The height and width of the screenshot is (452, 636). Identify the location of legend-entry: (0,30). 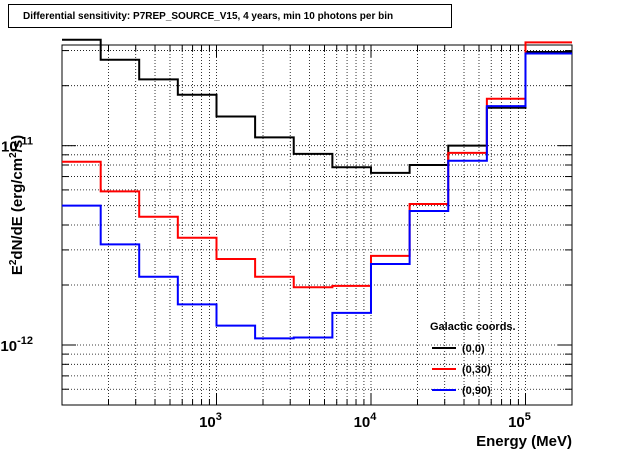
(461, 370).